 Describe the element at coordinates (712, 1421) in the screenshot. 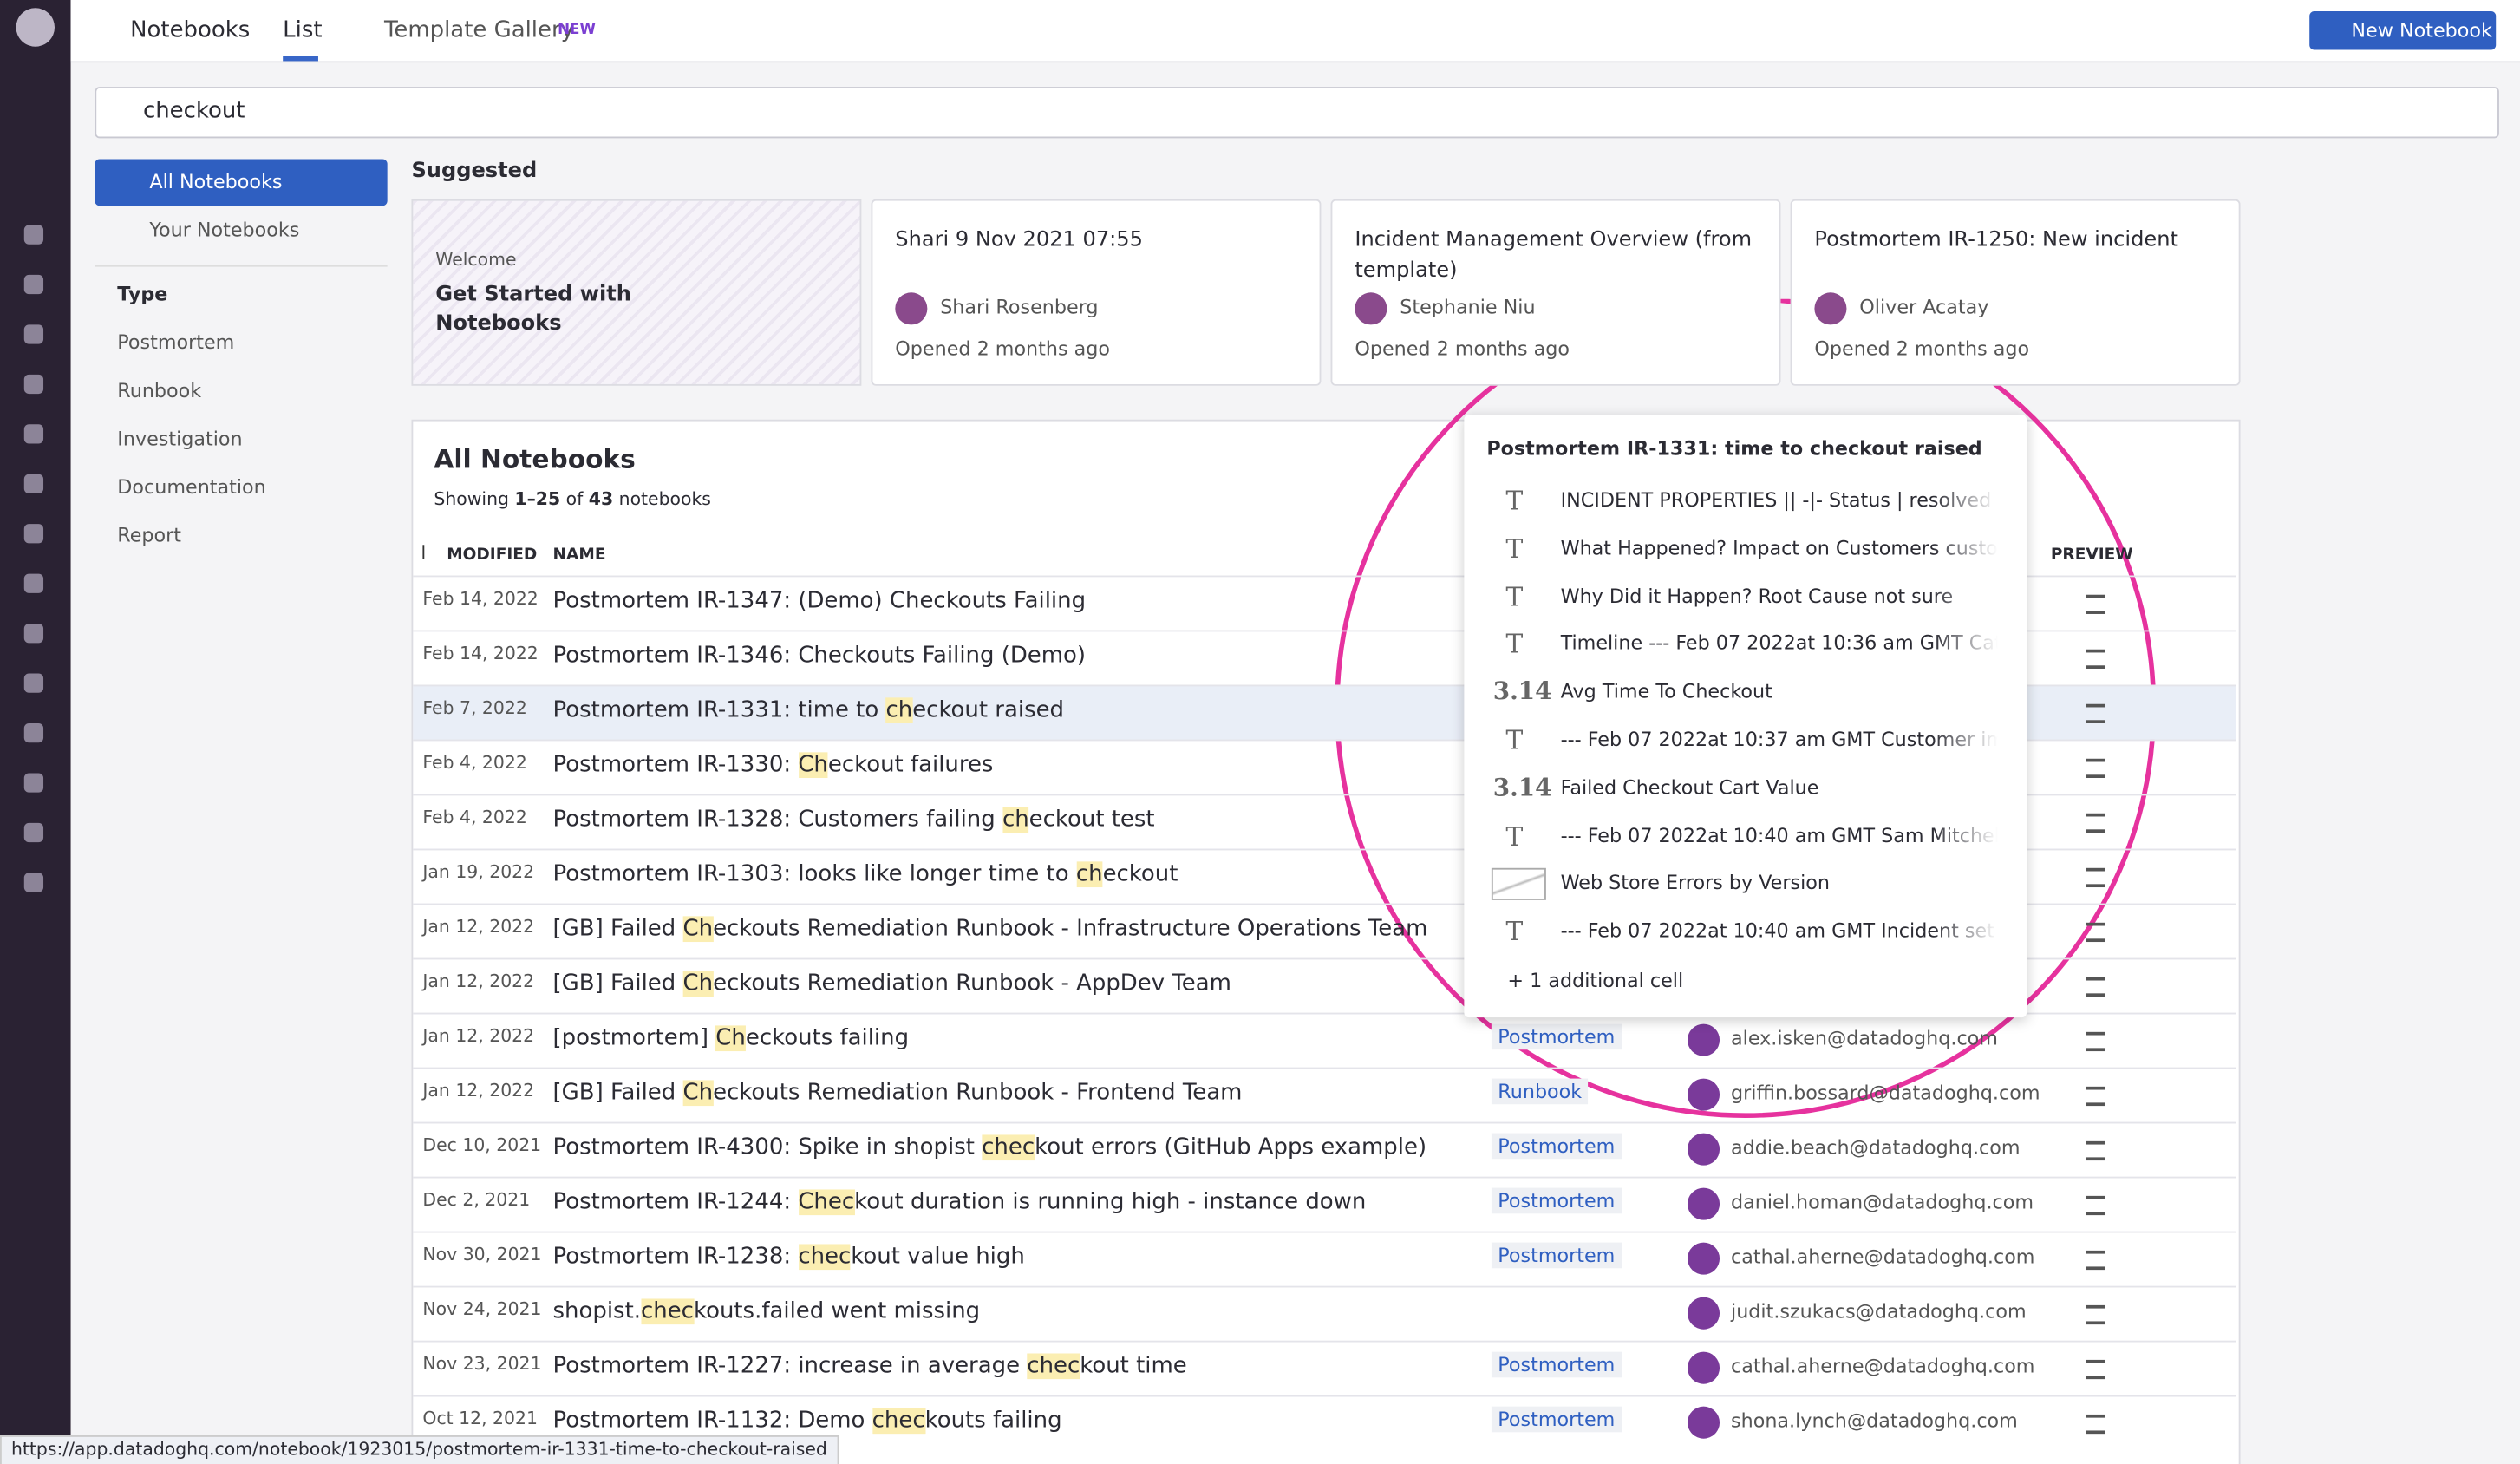

I see `name-part: Postmortem IR-1132: Demo` at that location.